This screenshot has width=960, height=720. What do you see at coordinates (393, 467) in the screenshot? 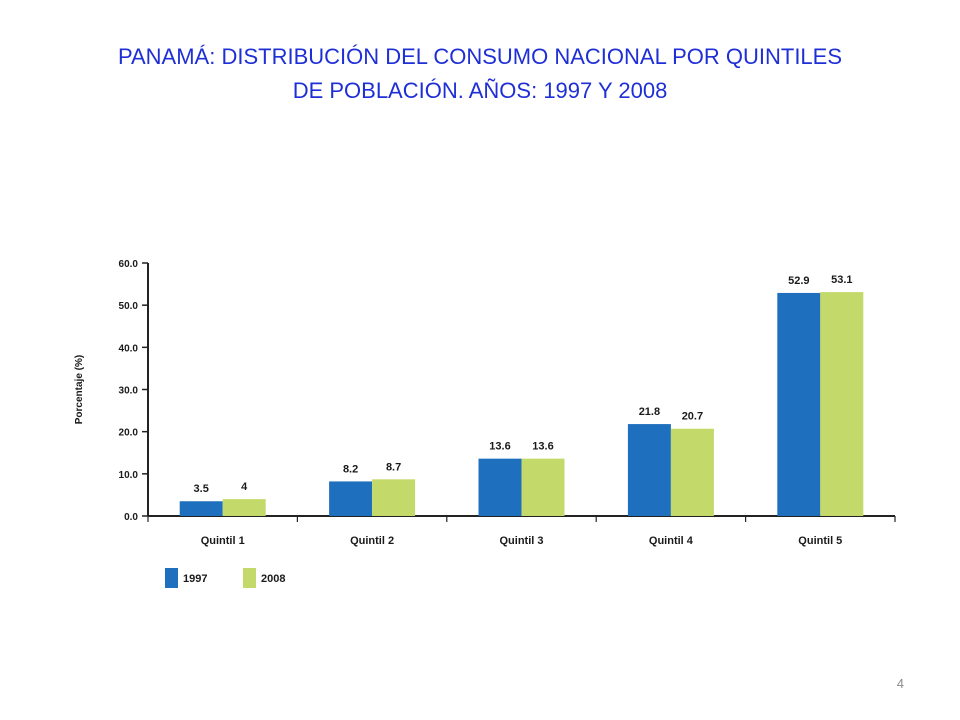
I see `value-label-2008-2: 8.7` at bounding box center [393, 467].